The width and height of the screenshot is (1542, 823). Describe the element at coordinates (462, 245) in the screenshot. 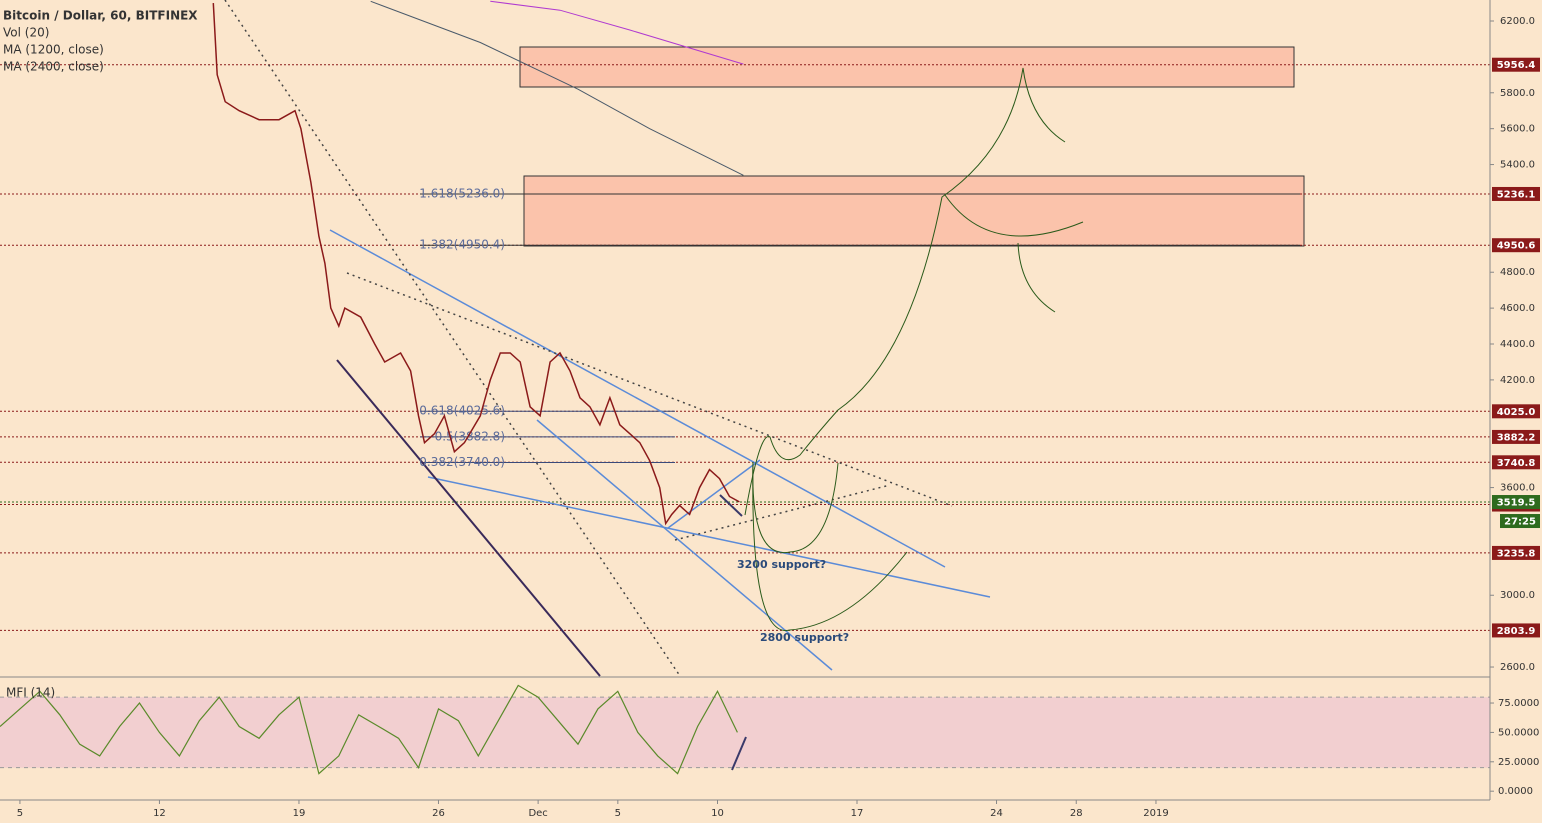

I see `fib-label: 1.382(4950.4)` at that location.